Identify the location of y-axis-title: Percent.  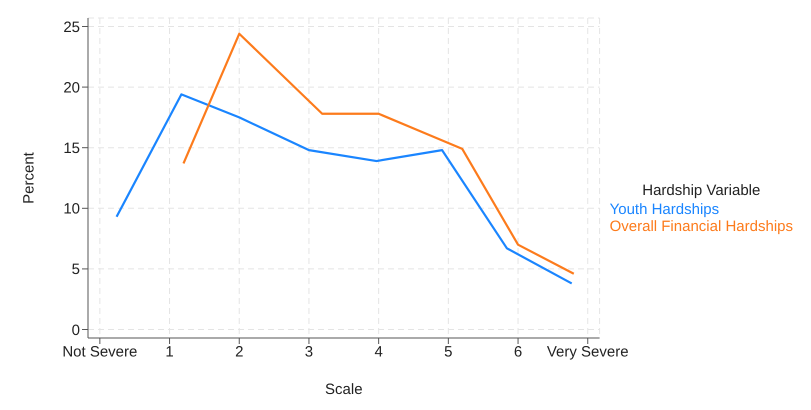
(29, 177).